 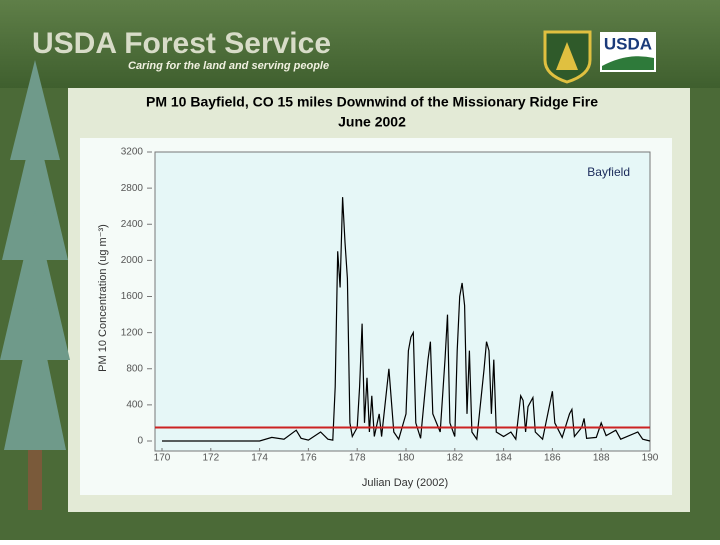 What do you see at coordinates (608, 172) in the screenshot?
I see `legend-label: Bayfield` at bounding box center [608, 172].